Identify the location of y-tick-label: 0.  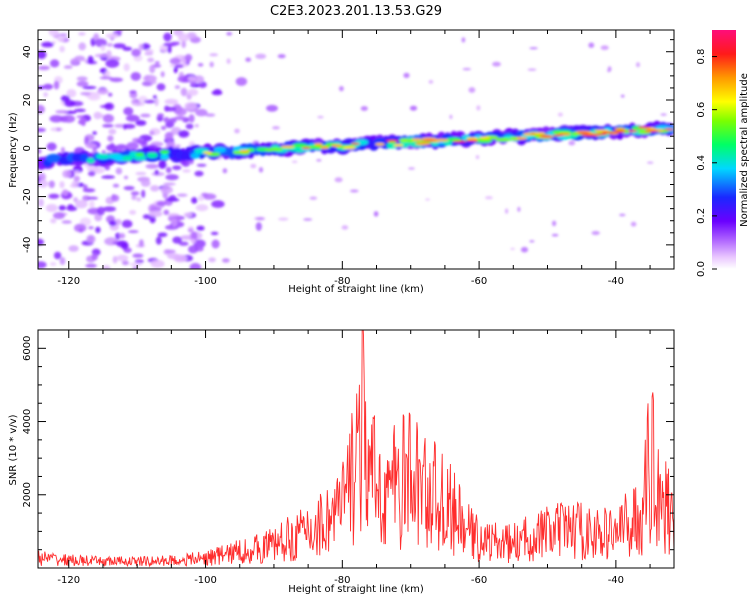
(27, 148).